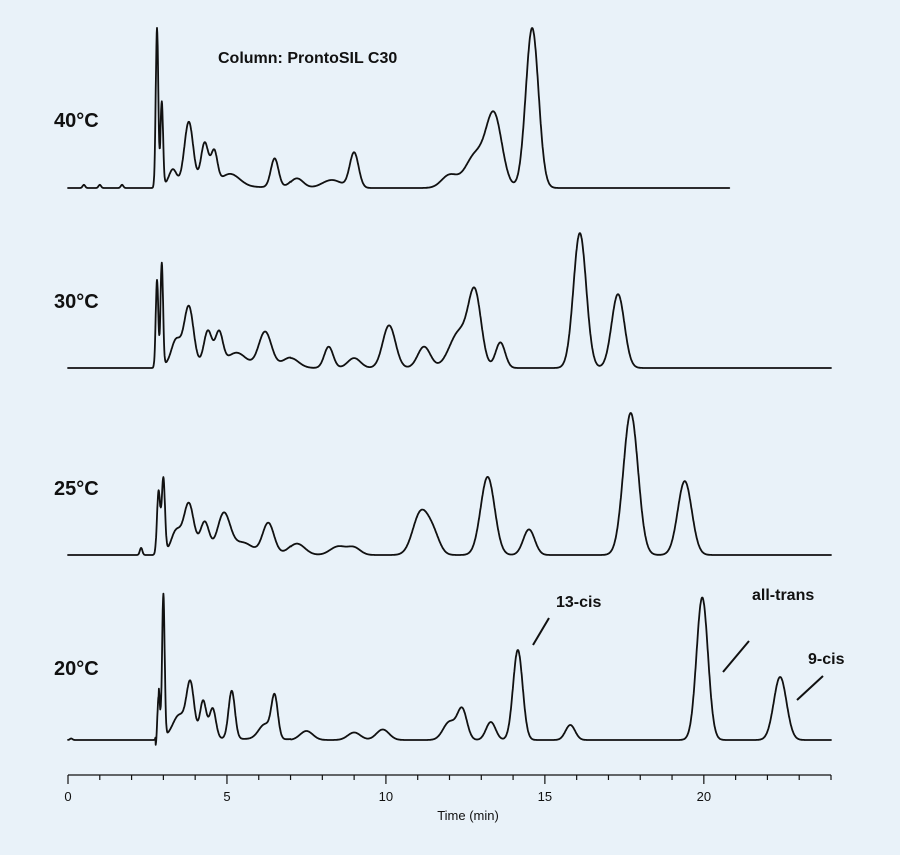  Describe the element at coordinates (783, 595) in the screenshot. I see `peak-annotation-label: all-trans` at that location.